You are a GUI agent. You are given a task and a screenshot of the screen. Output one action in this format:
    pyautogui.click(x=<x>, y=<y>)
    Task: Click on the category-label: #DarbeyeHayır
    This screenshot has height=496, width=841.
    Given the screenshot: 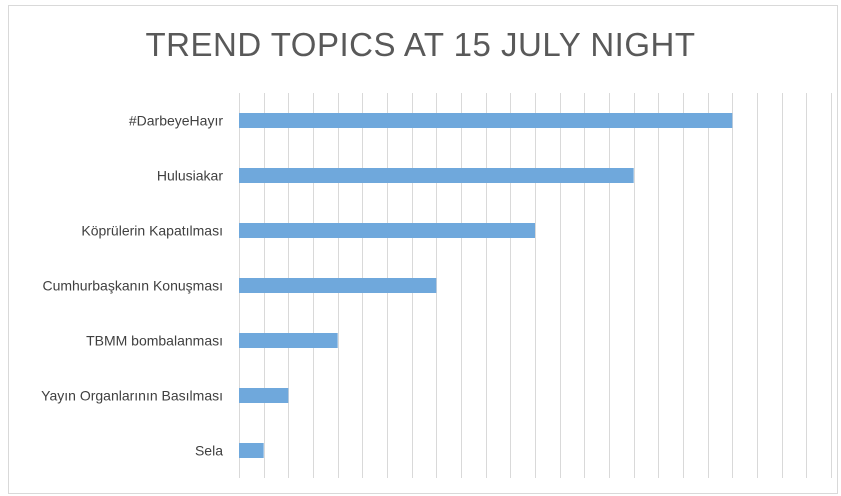 What is the action you would take?
    pyautogui.click(x=176, y=121)
    